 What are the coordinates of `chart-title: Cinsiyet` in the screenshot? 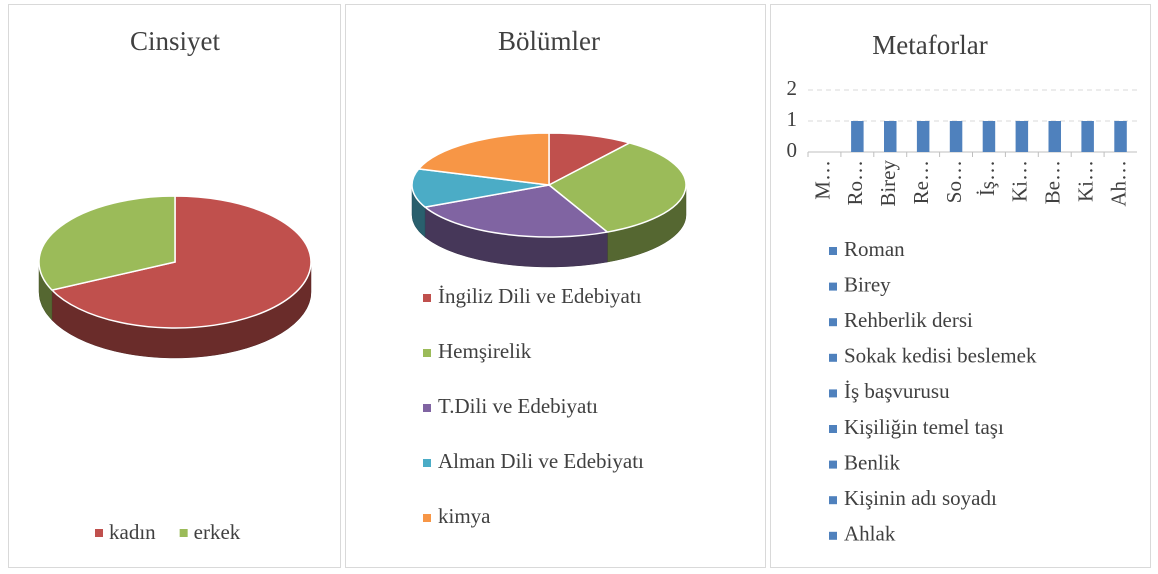 It's located at (175, 41).